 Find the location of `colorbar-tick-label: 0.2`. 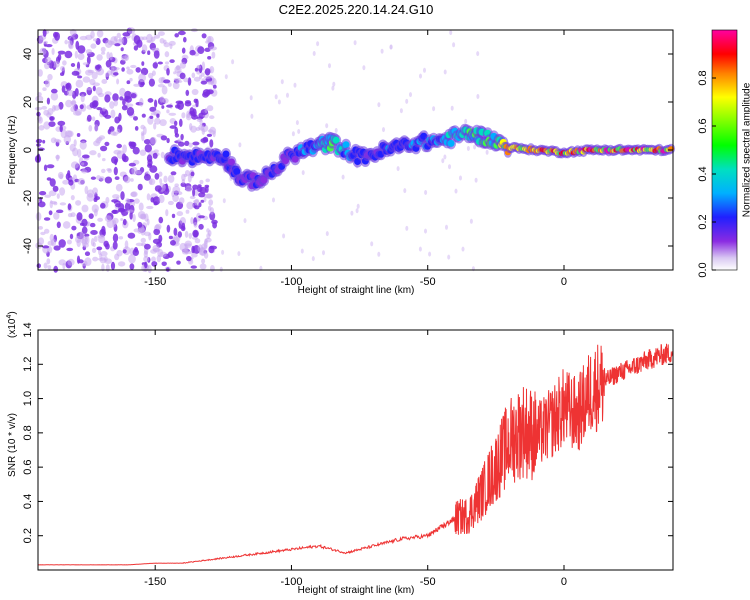

colorbar-tick-label: 0.2 is located at coordinates (703, 221).